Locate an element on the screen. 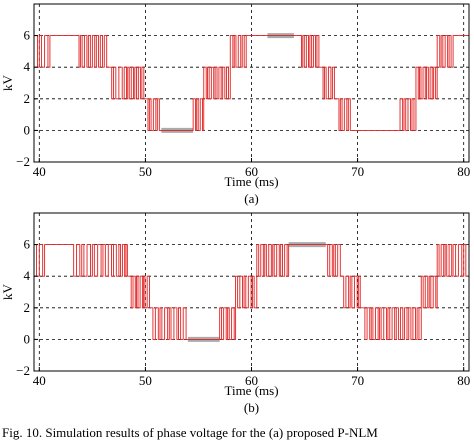  subfigure-label: (b) is located at coordinates (251, 407).